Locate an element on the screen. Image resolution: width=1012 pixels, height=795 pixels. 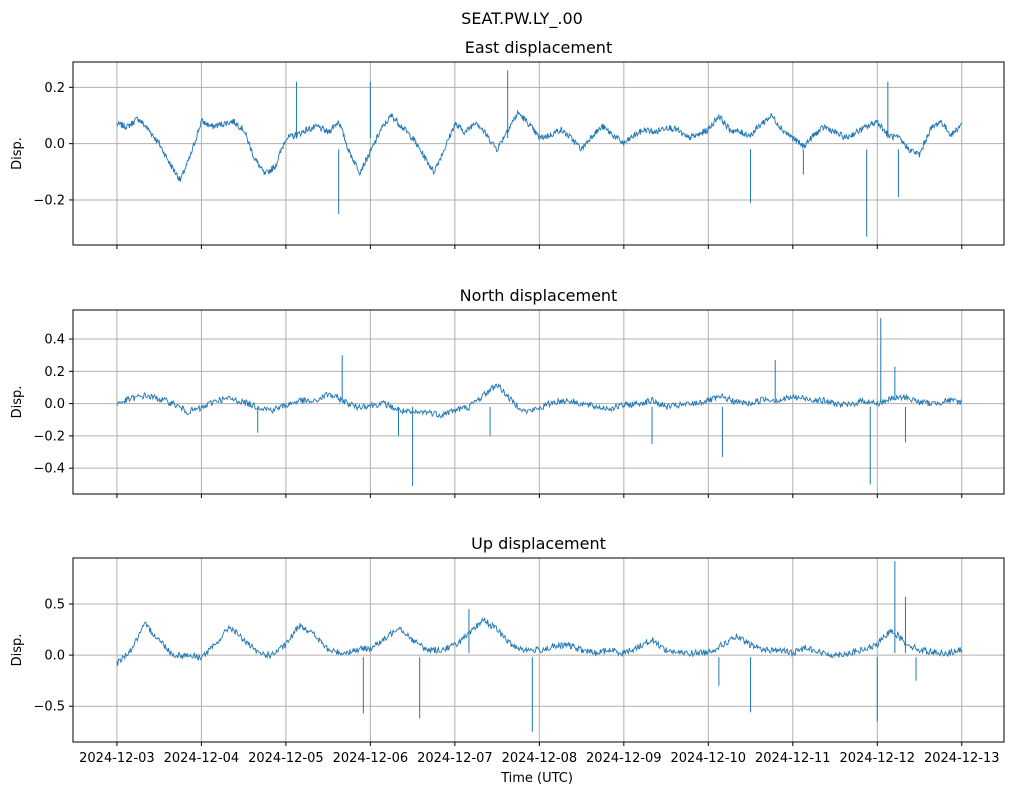
x-tick-label: 2024-12-08 is located at coordinates (540, 758).